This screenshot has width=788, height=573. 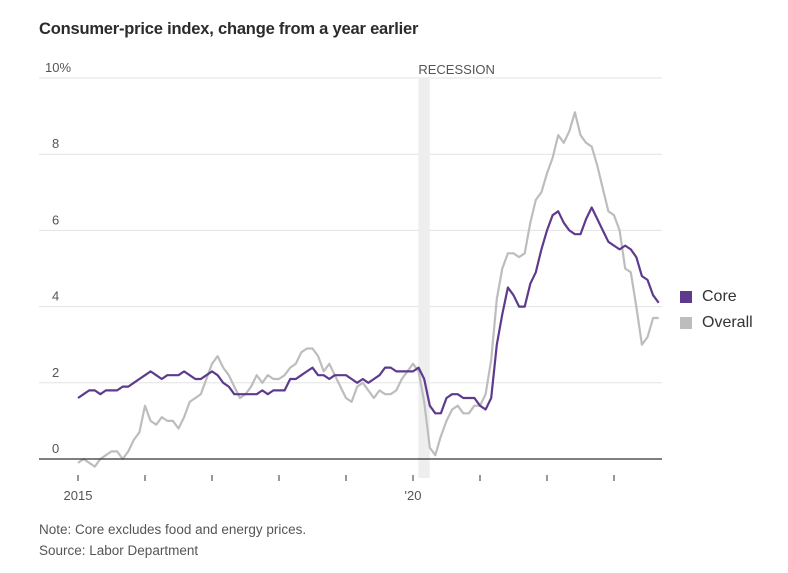 I want to click on legend: Core Overall, so click(x=716, y=310).